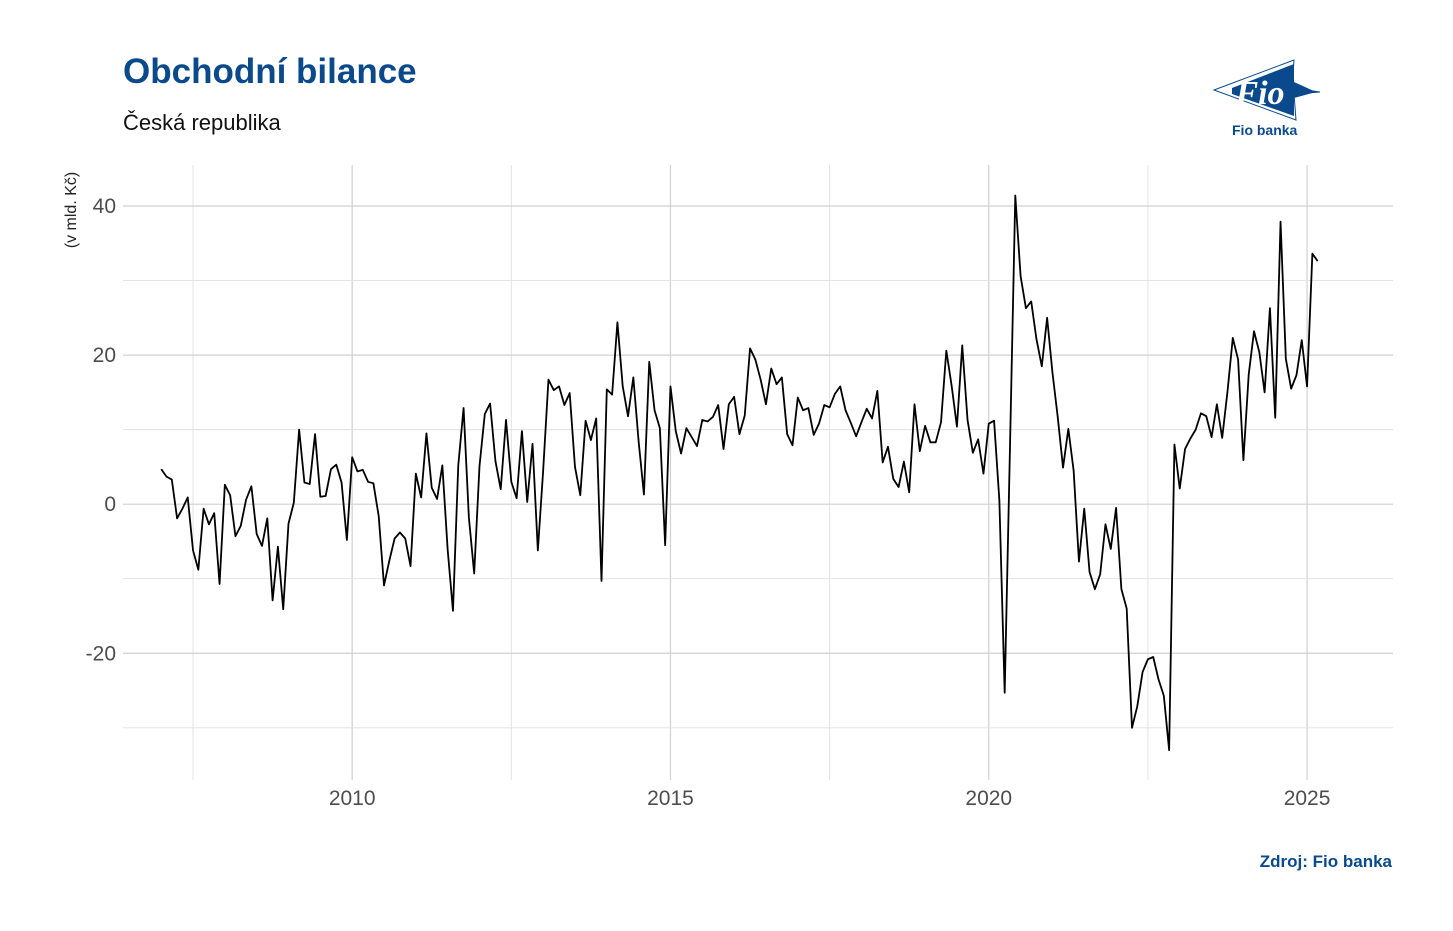 The image size is (1453, 931). What do you see at coordinates (1307, 798) in the screenshot?
I see `x-tick-label: 2025` at bounding box center [1307, 798].